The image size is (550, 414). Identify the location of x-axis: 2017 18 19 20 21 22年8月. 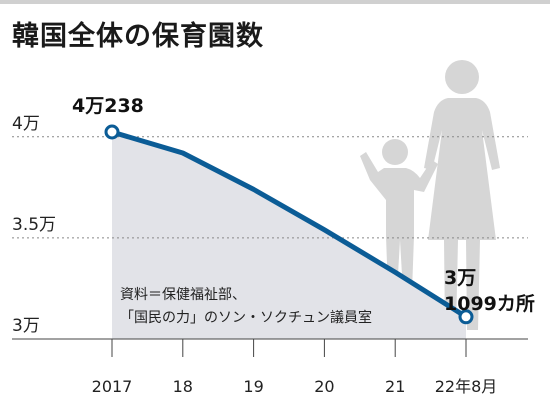
(270, 367).